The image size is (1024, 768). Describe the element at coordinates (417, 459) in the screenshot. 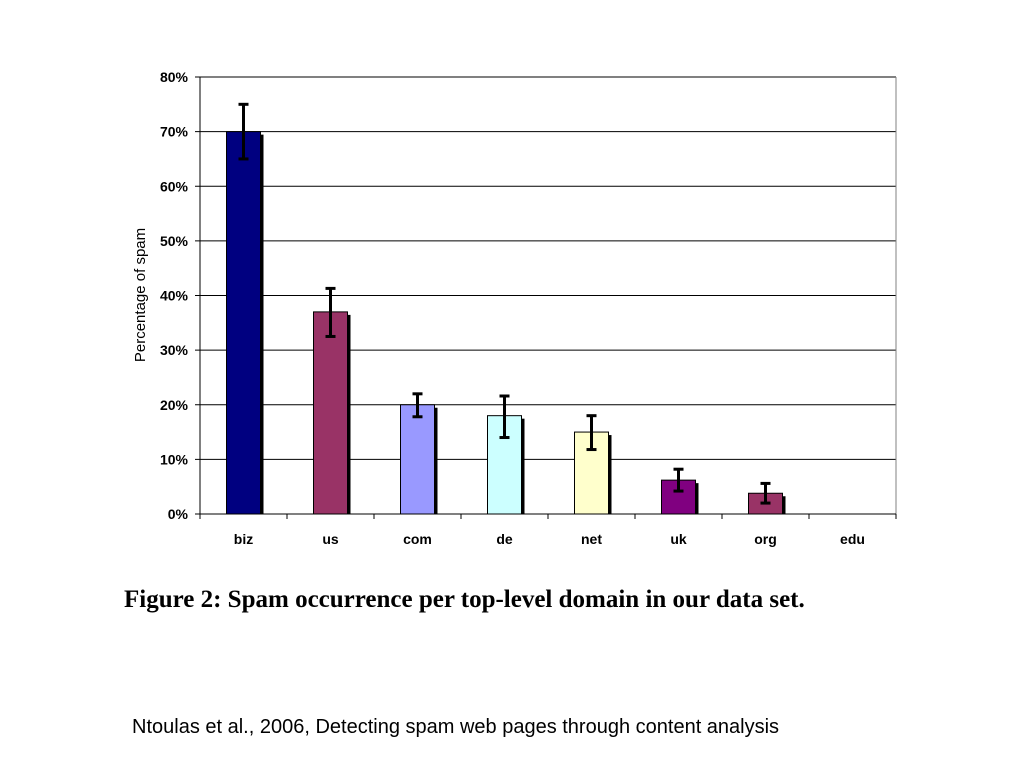

I see `bar-com` at that location.